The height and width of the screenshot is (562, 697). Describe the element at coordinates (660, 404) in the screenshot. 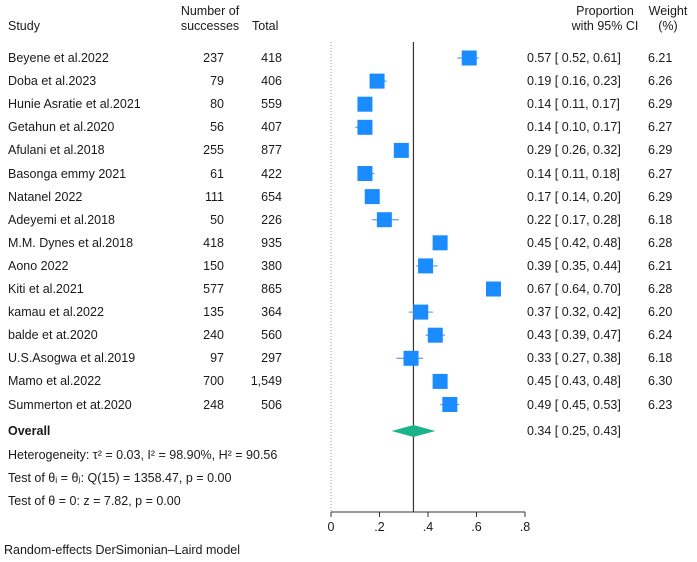

I see `study-weight: 6.23` at that location.